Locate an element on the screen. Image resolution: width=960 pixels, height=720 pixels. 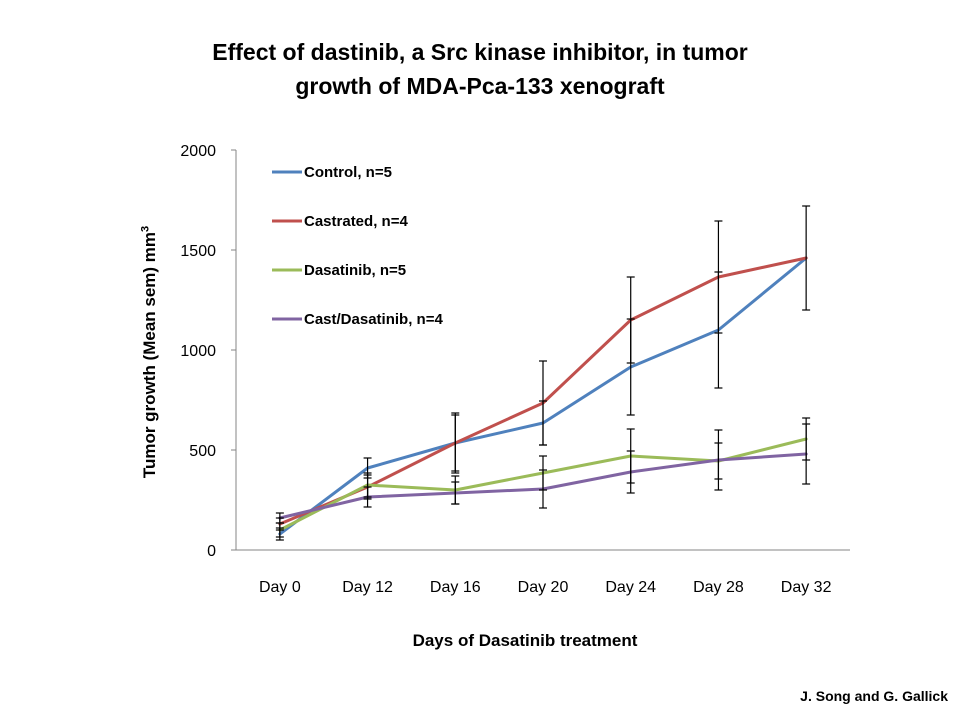
x-axis-label: Days of Dasatinib treatment is located at coordinates (525, 640).